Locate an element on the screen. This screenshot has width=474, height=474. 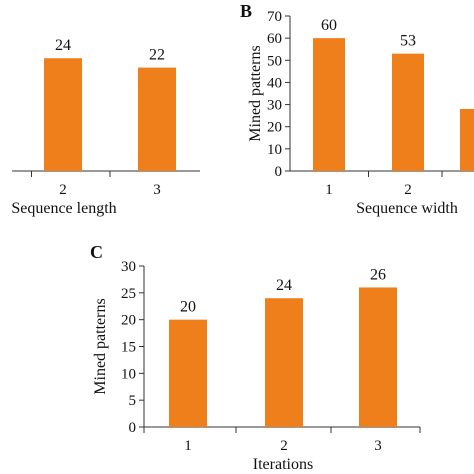
panel-label: C is located at coordinates (96, 252).